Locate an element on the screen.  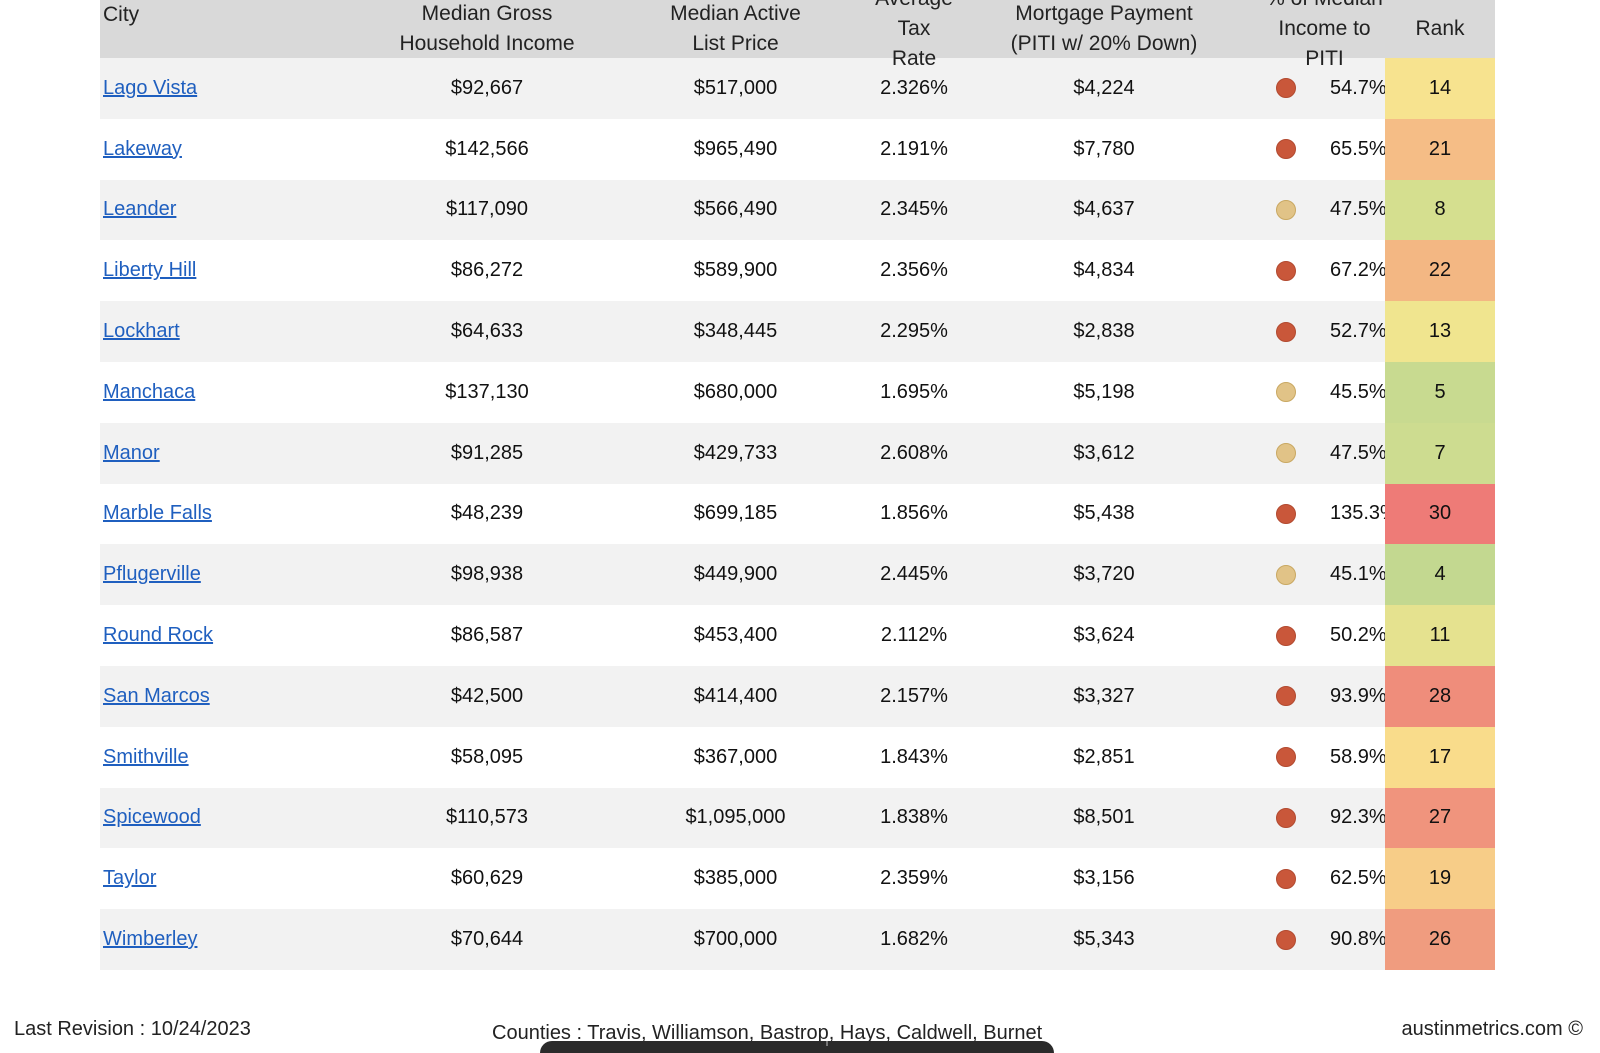
percent-value: 50.2% is located at coordinates (1358, 635).